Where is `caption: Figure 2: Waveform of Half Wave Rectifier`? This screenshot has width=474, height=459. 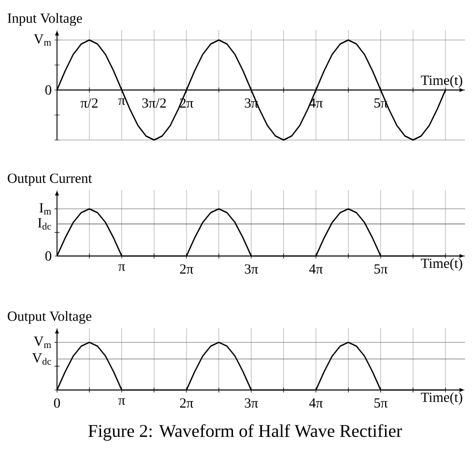
caption: Figure 2: Waveform of Half Wave Rectifier is located at coordinates (245, 432).